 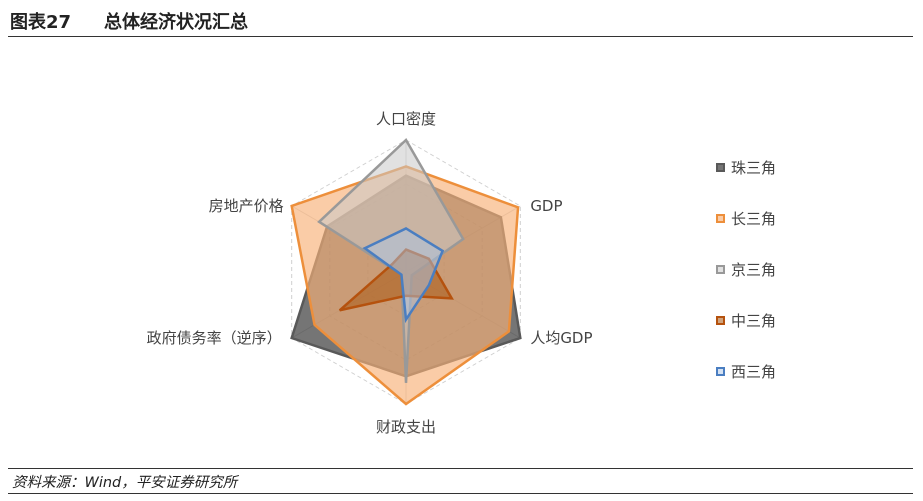 What do you see at coordinates (460, 468) in the screenshot?
I see `footer-divider-top` at bounding box center [460, 468].